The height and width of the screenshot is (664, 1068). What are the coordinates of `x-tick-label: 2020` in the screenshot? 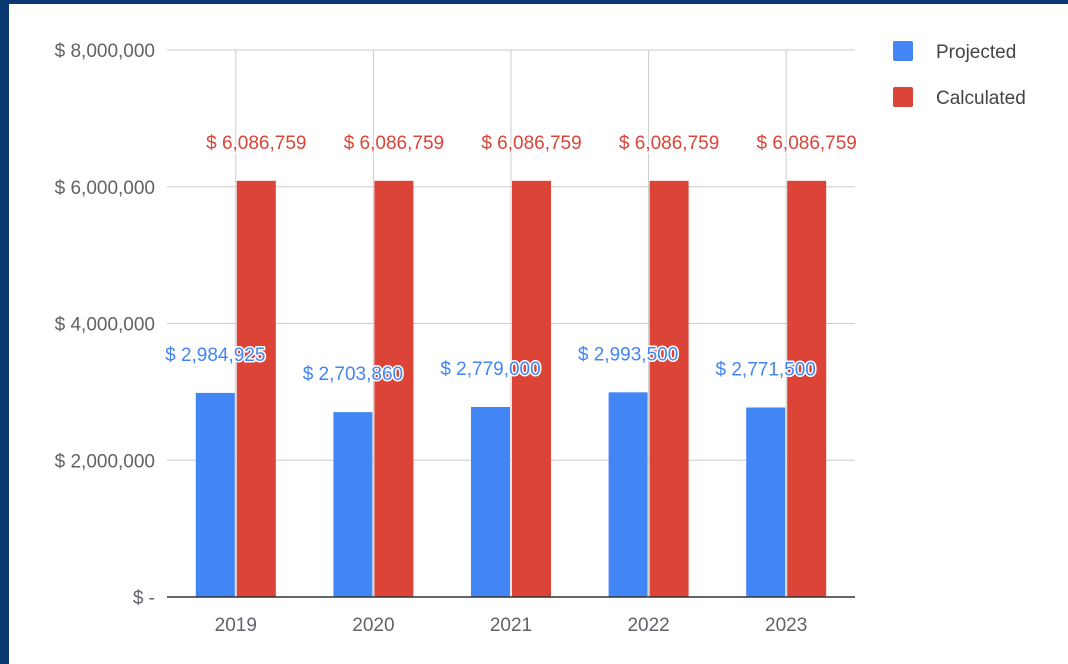 It's located at (373, 625).